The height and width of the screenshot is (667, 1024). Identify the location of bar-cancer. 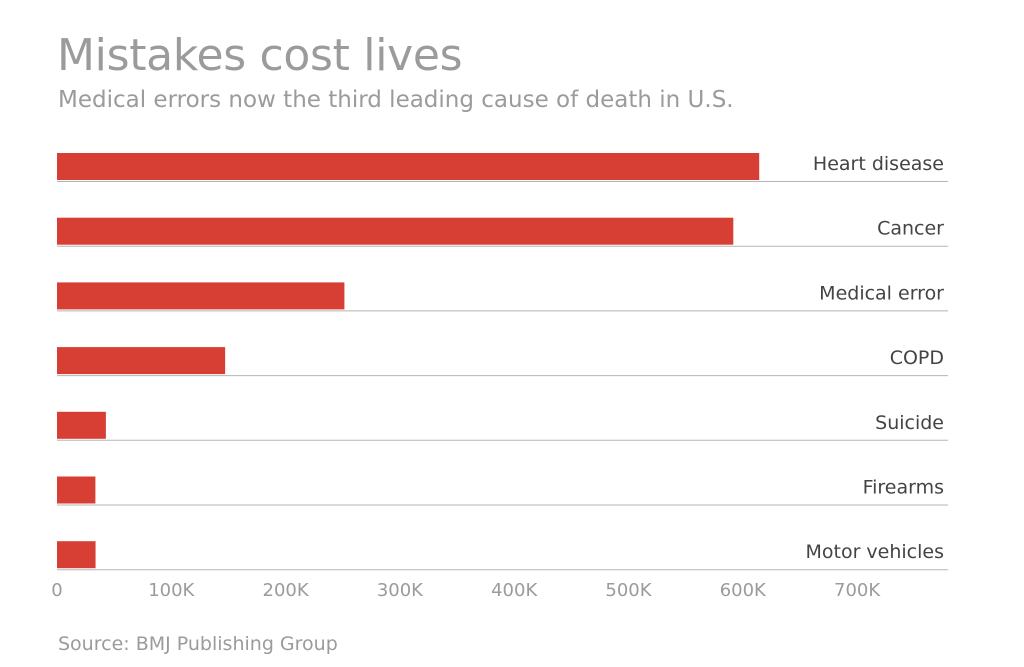
(395, 231).